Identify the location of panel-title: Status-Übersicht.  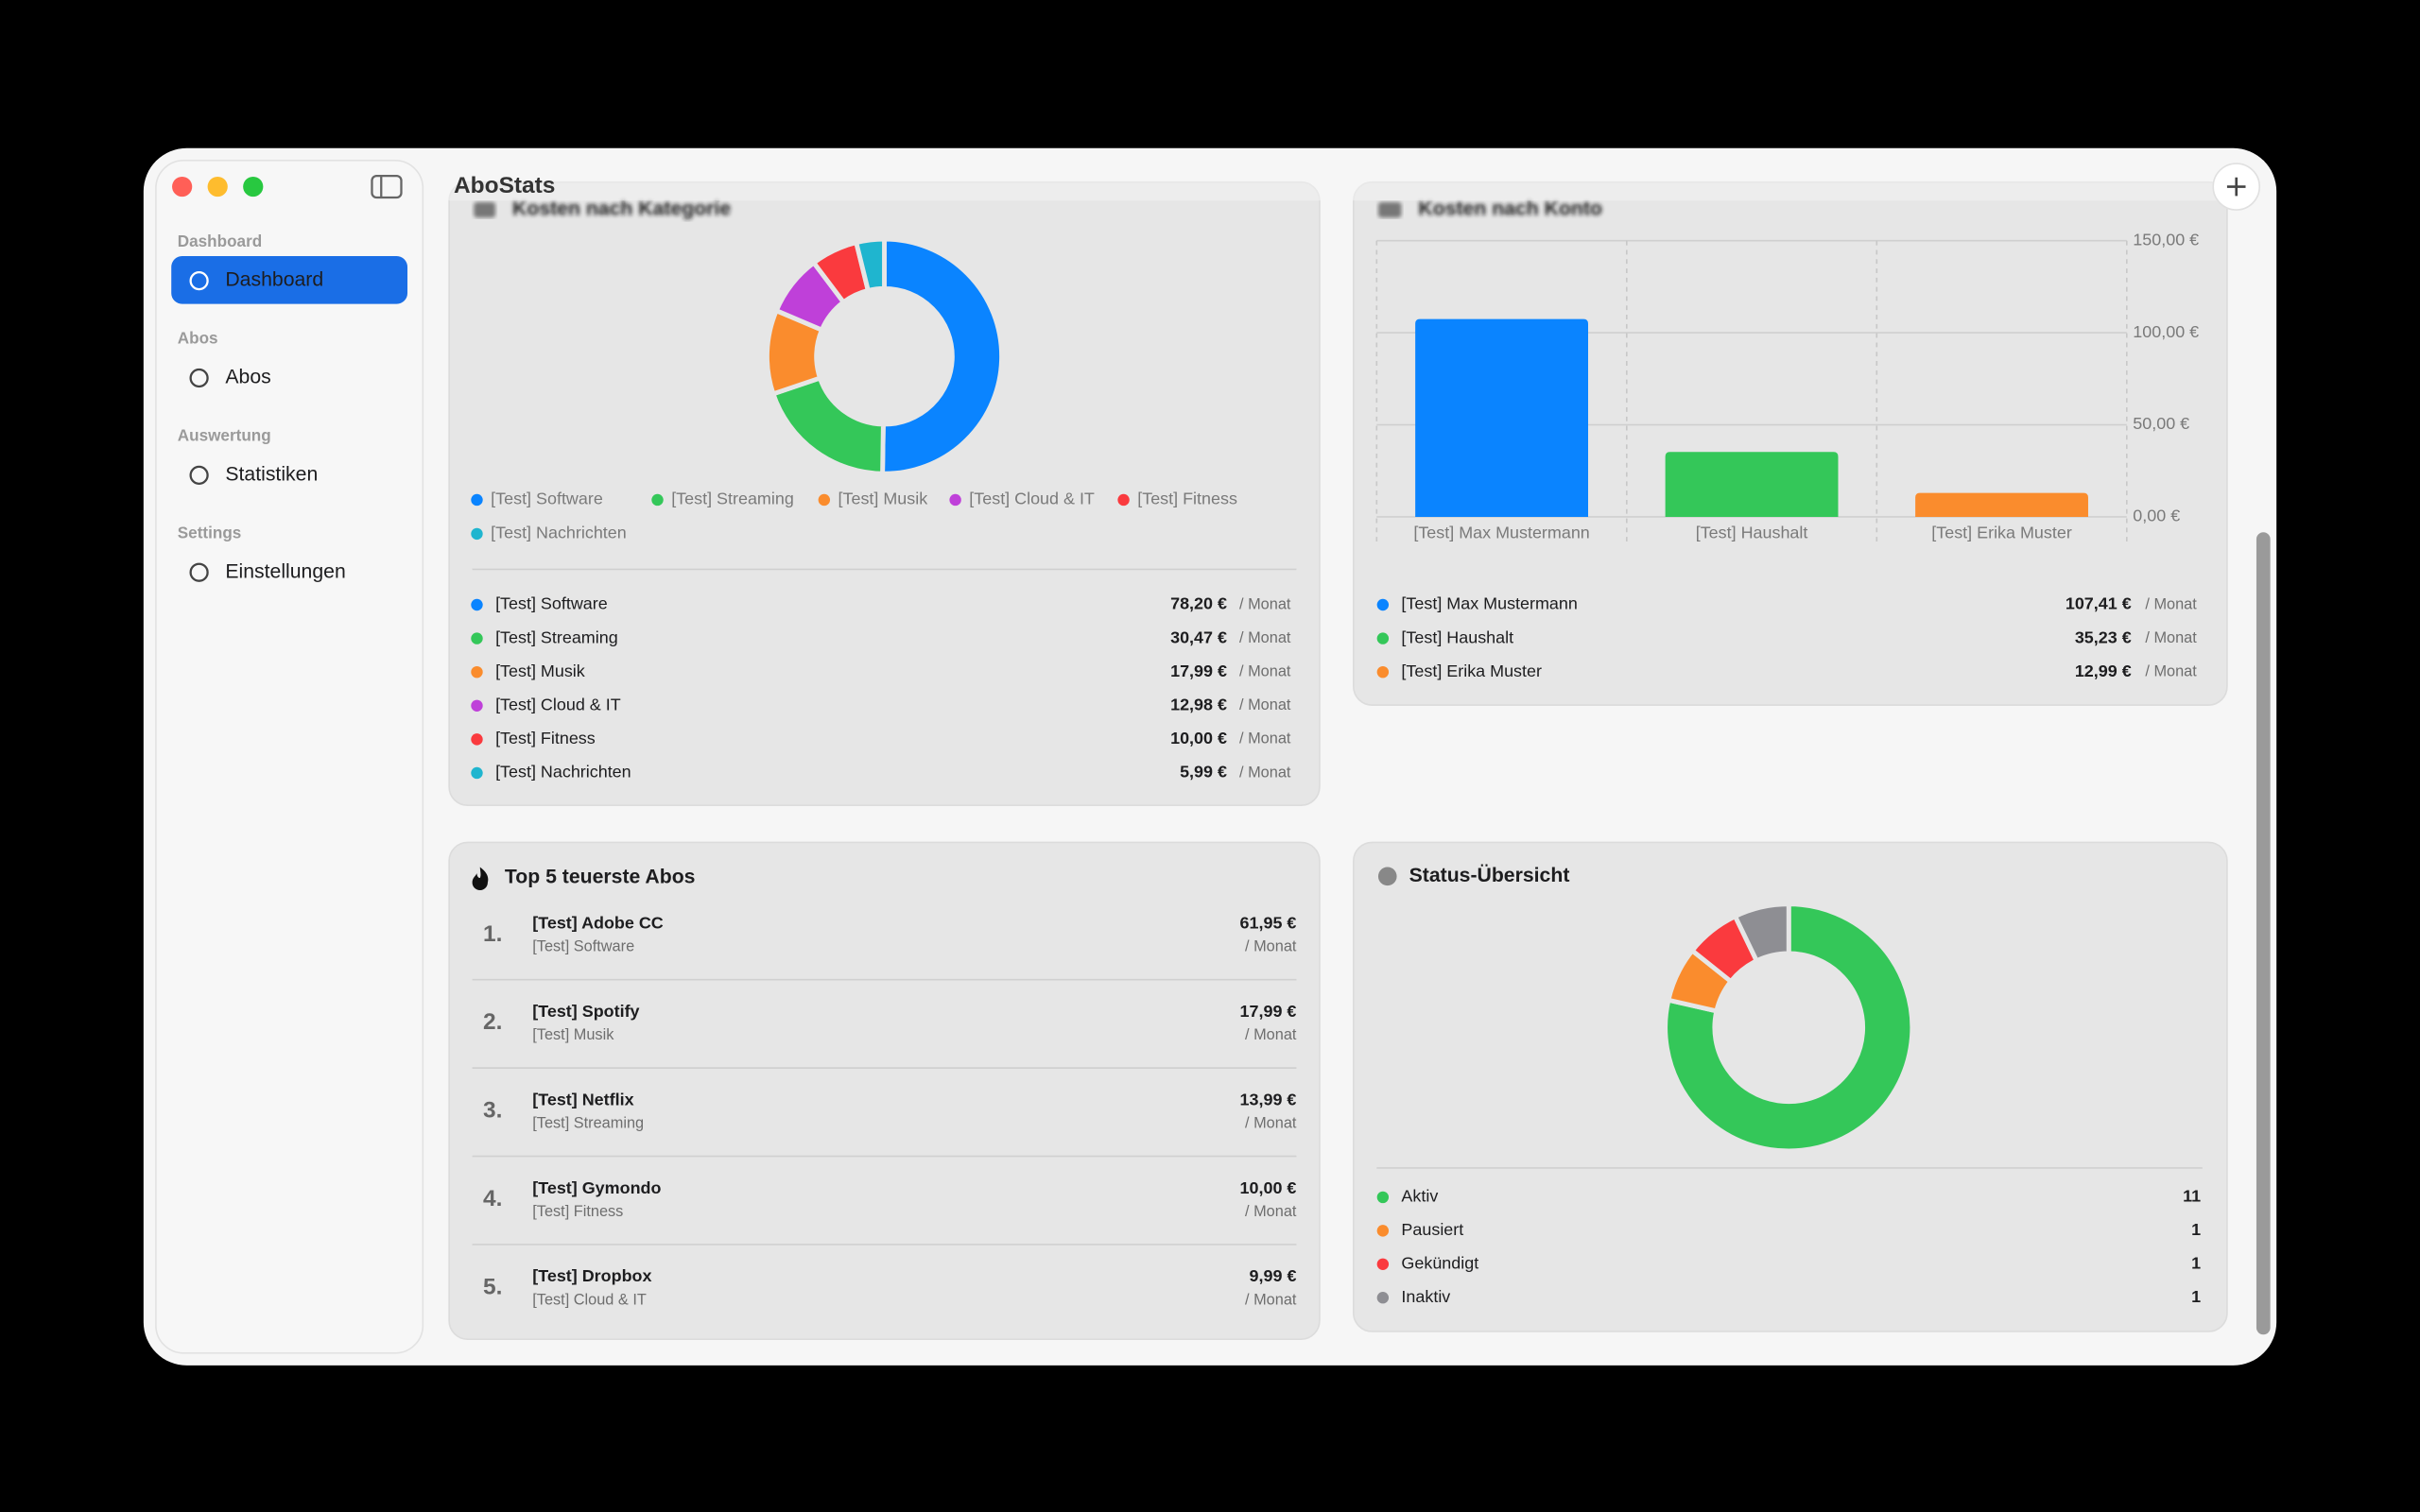
(1489, 874).